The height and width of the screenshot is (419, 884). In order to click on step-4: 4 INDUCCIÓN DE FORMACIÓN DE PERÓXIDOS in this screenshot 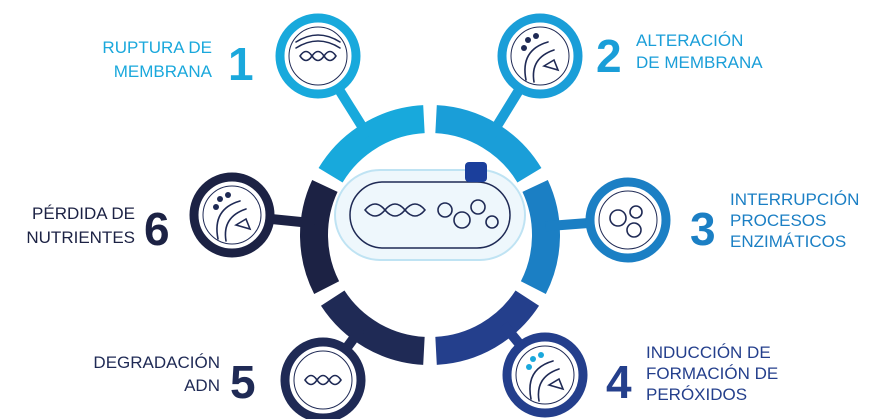, I will do `click(692, 375)`.